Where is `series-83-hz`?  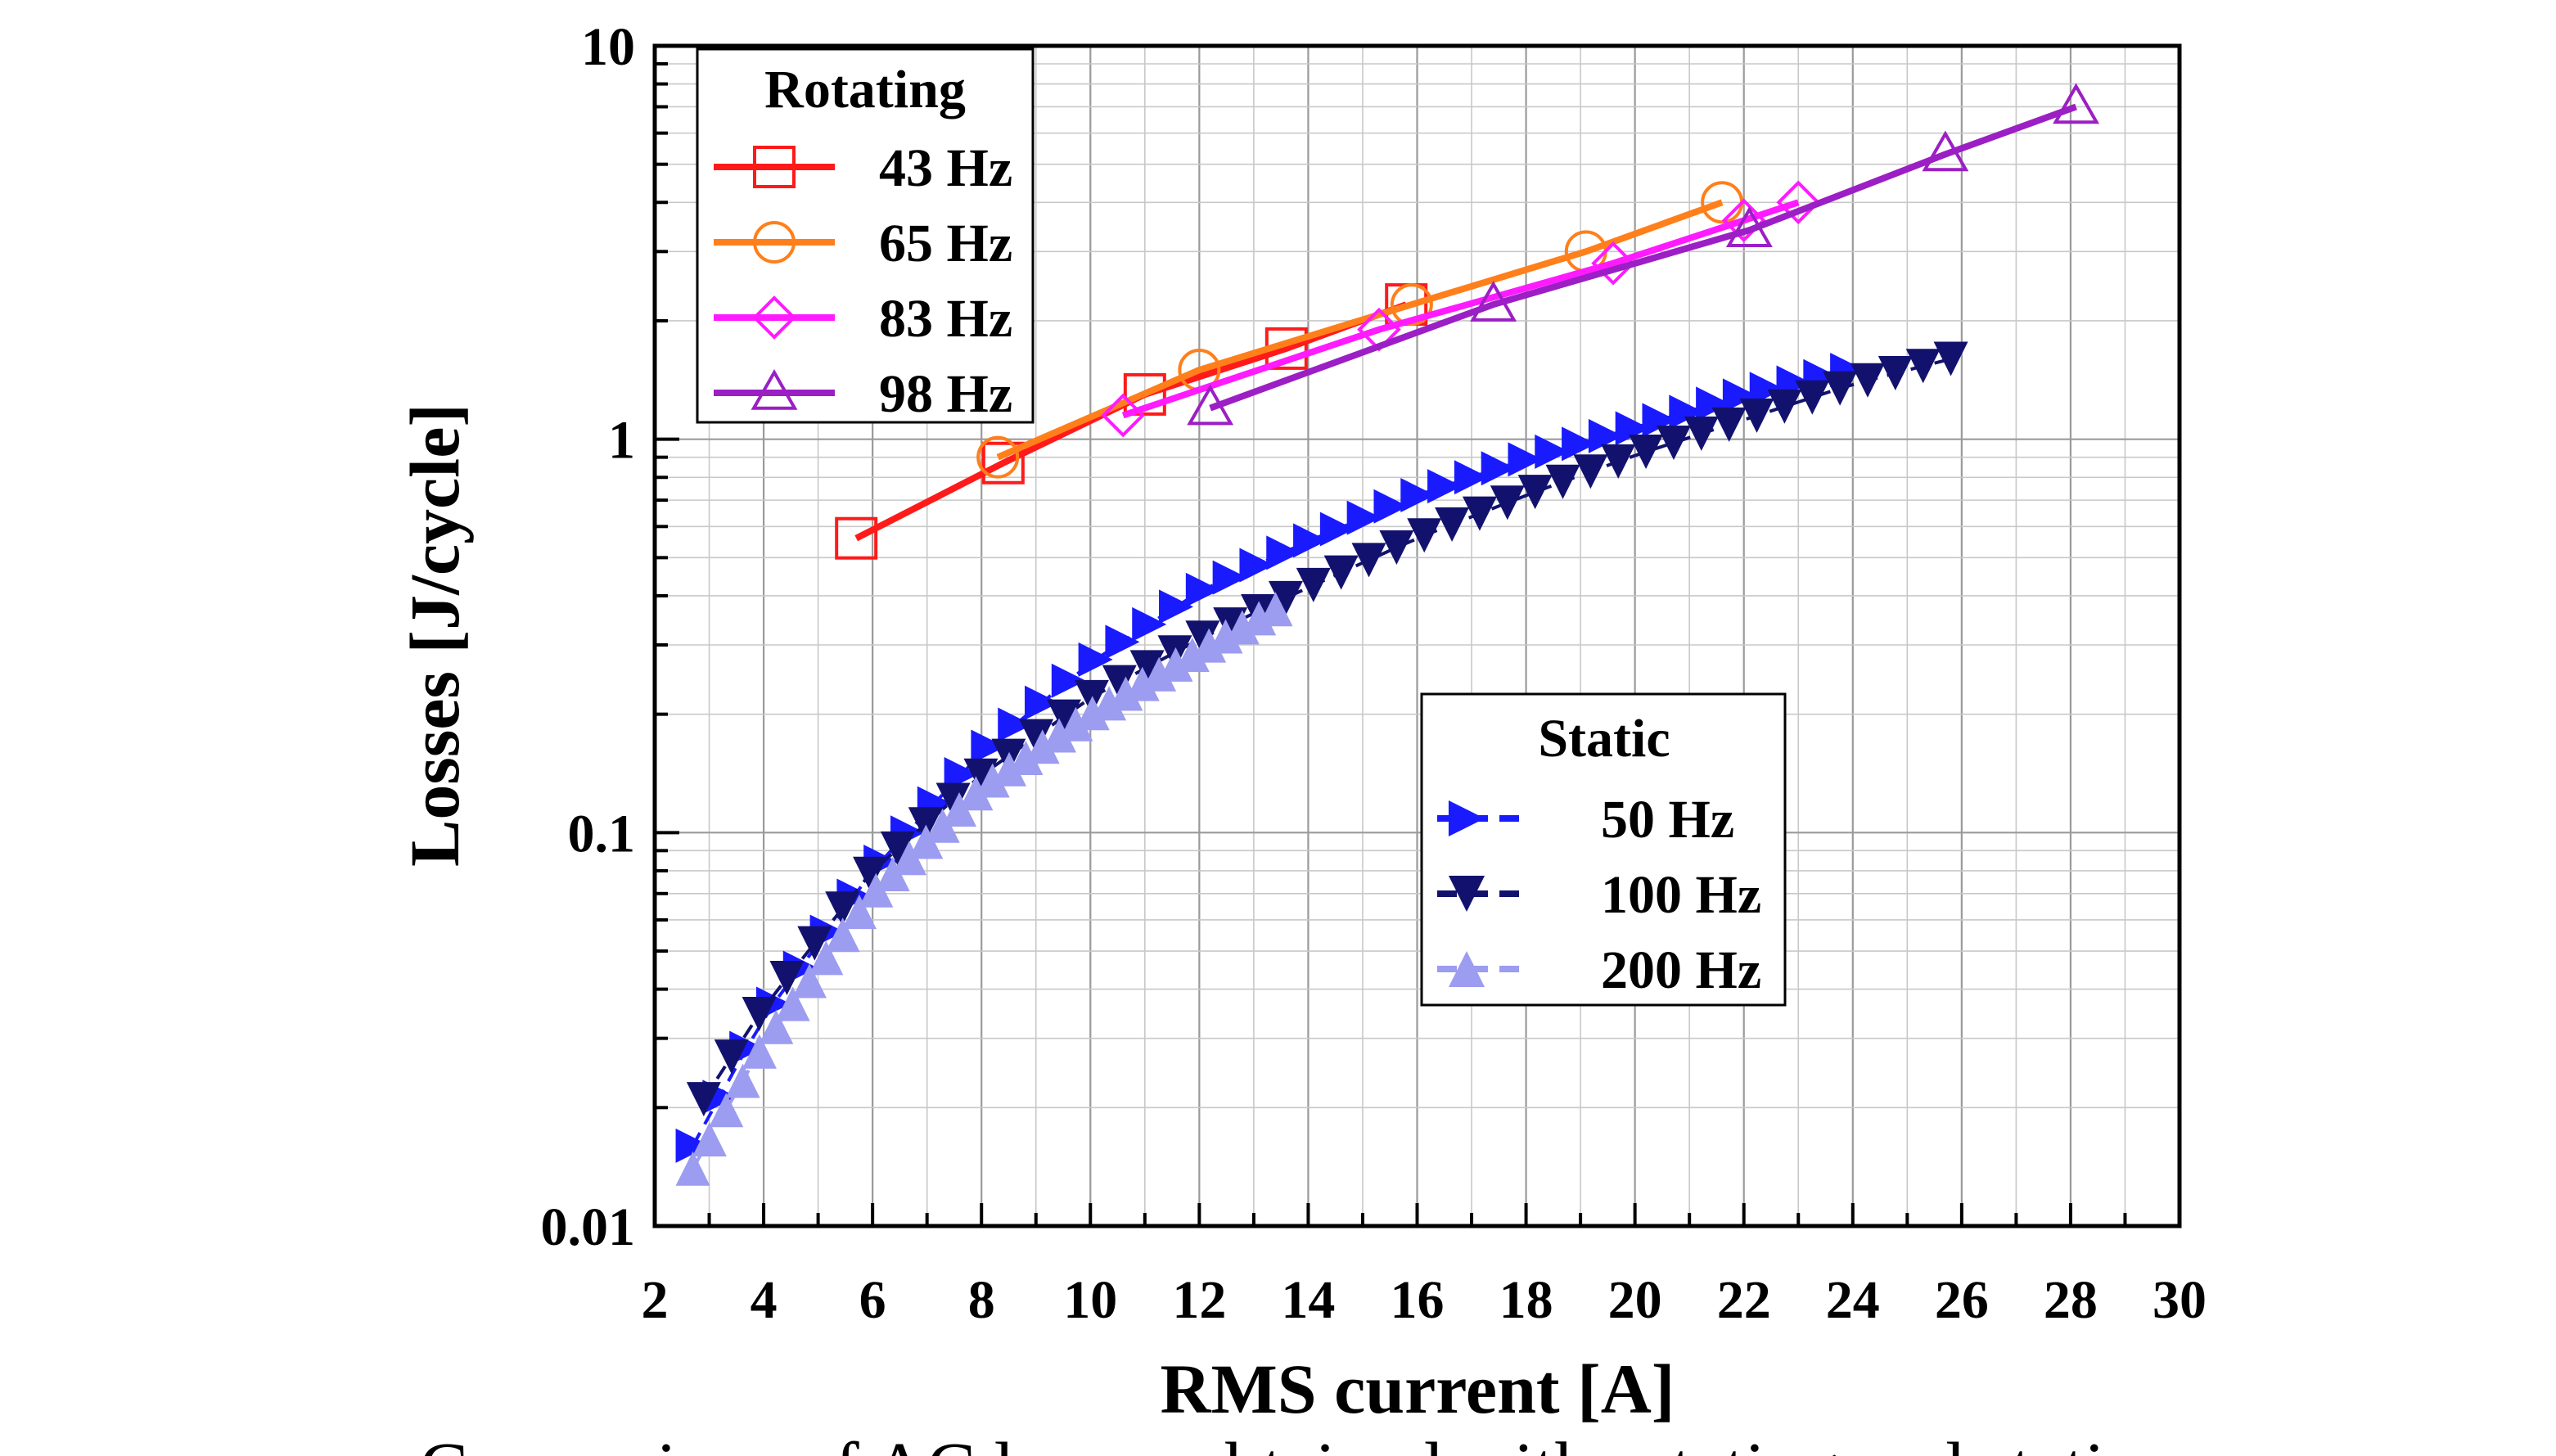
series-83-hz is located at coordinates (1461, 309).